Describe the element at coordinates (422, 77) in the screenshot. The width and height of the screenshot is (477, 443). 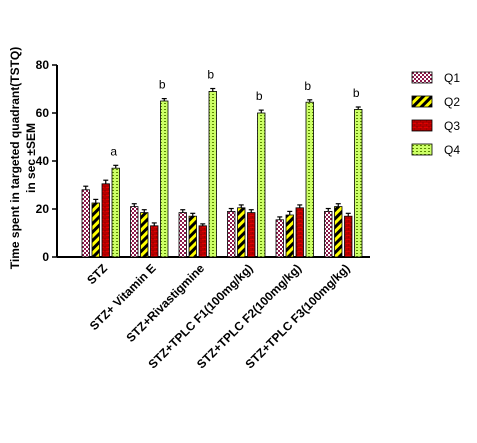
I see `legend-swatch-q1` at that location.